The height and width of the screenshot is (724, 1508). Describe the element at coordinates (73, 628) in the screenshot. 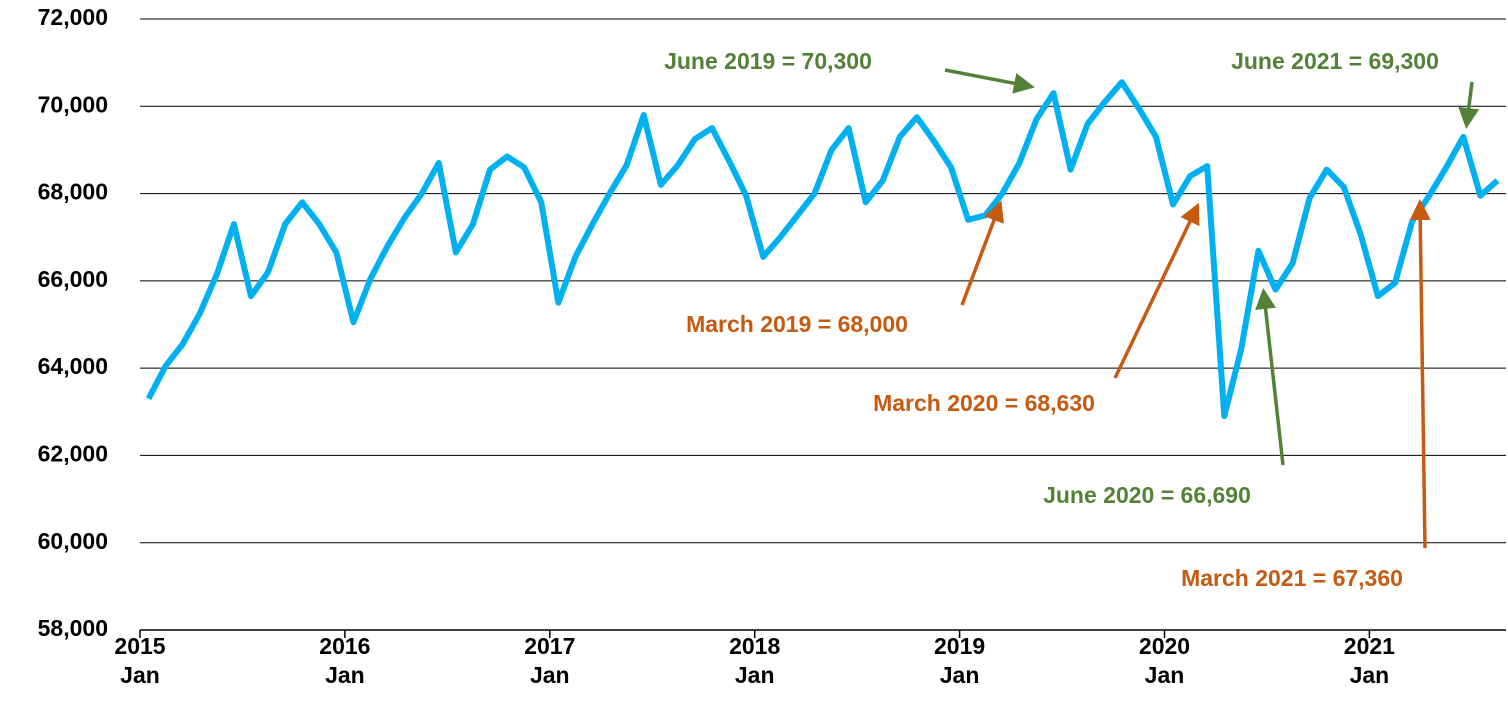

I see `y-tick-label: 58,000` at that location.